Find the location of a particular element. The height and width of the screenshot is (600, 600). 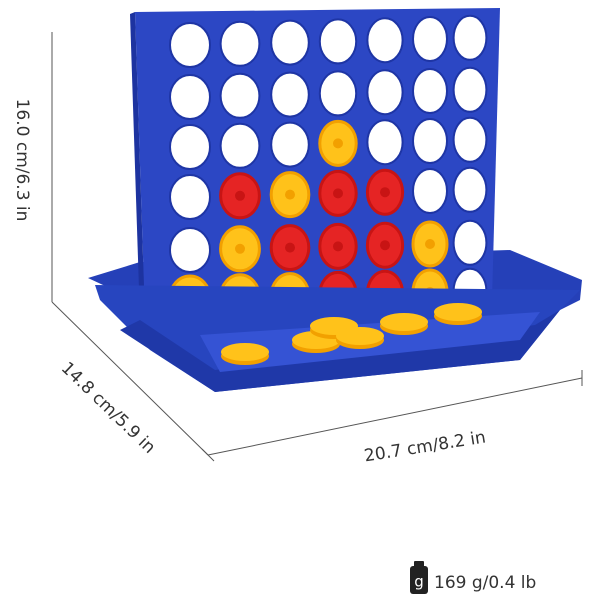

depth-label: 14.8 cm/5.9 in is located at coordinates (108, 408).